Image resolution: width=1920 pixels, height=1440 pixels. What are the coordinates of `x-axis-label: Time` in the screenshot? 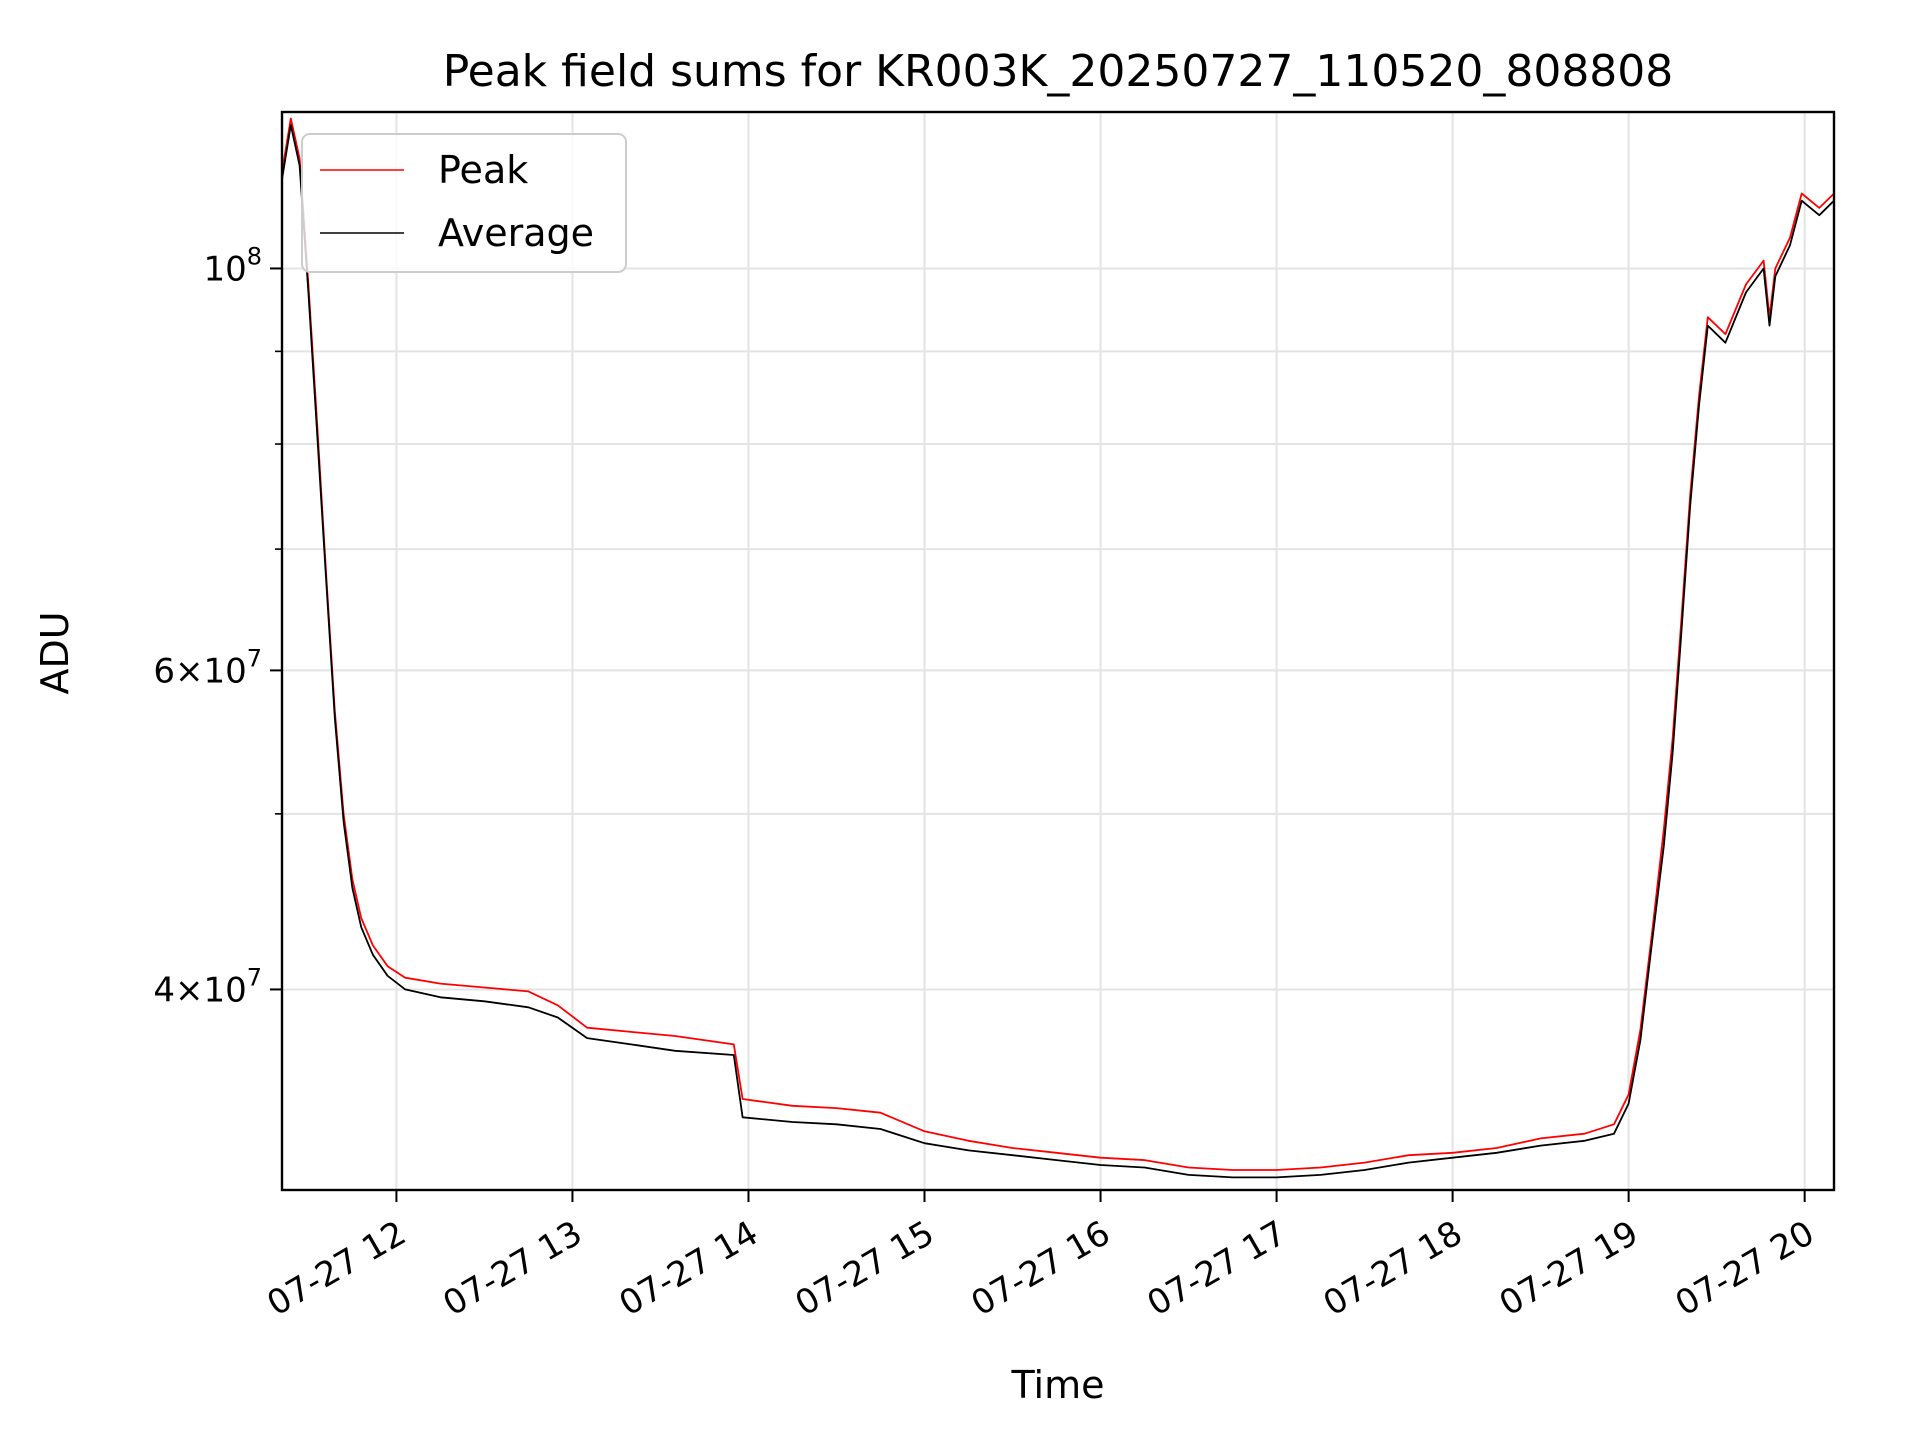 It's located at (1058, 1385).